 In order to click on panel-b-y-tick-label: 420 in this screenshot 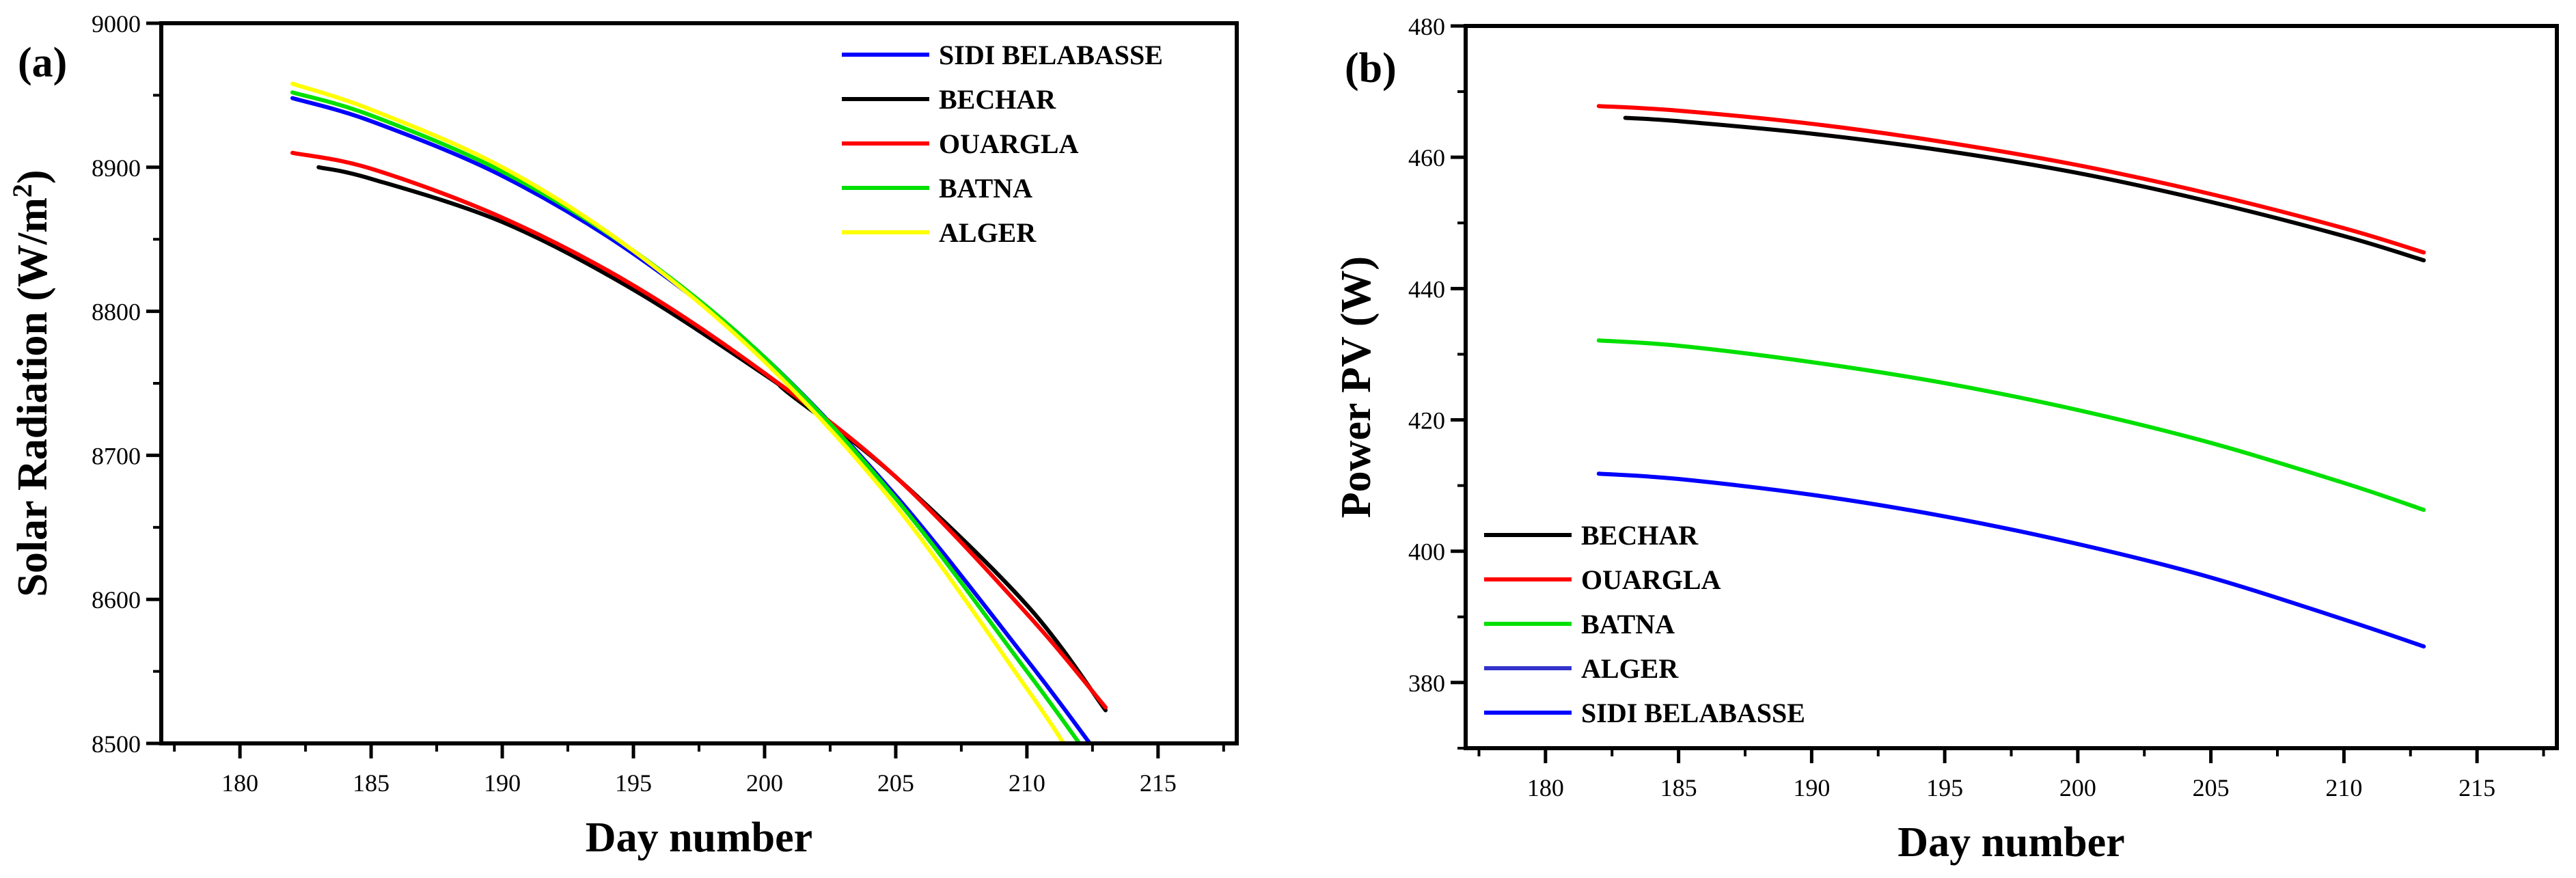, I will do `click(1426, 421)`.